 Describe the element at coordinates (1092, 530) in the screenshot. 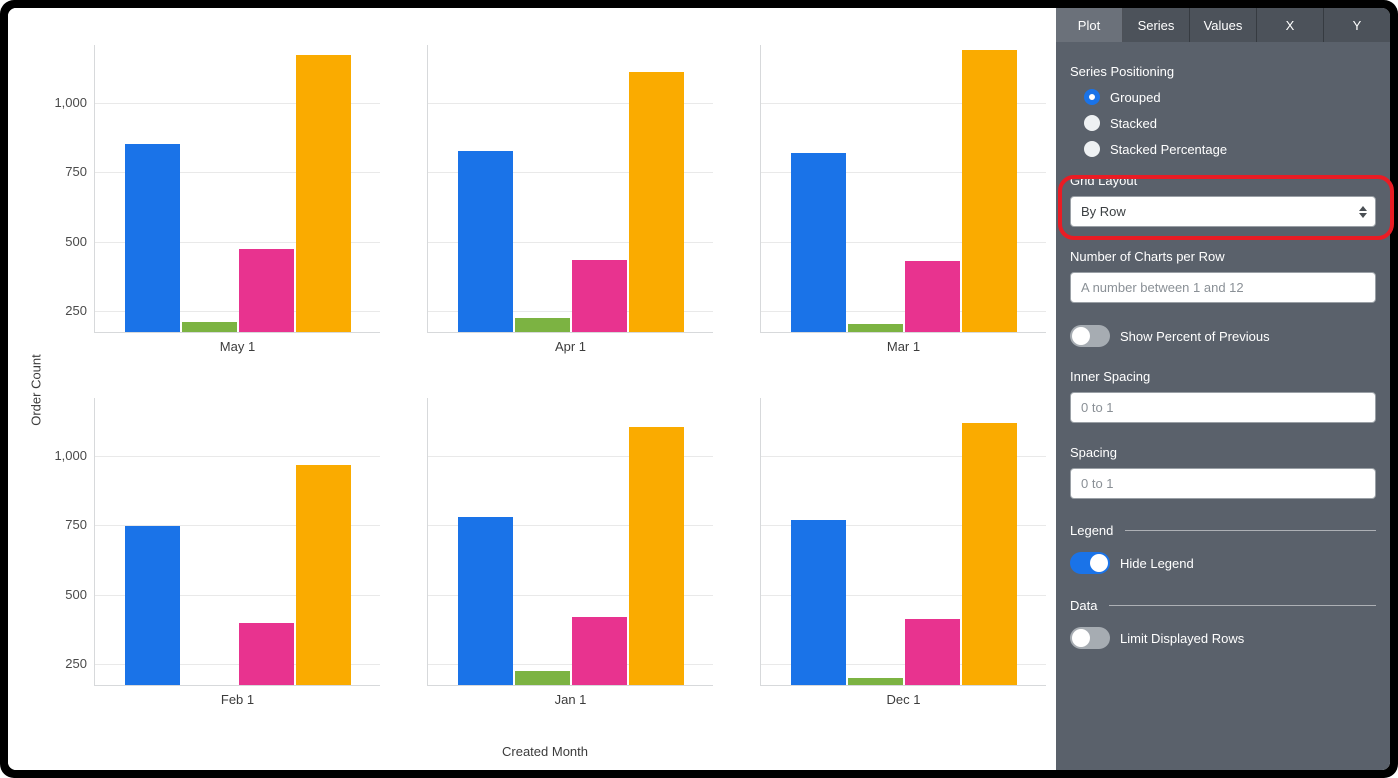

I see `legend-section-label: Legend` at that location.